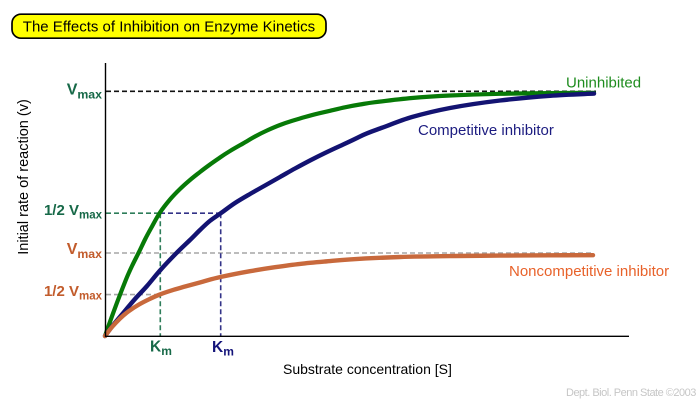  I want to click on svg-text: Initial rate of reaction (v), so click(24, 177).